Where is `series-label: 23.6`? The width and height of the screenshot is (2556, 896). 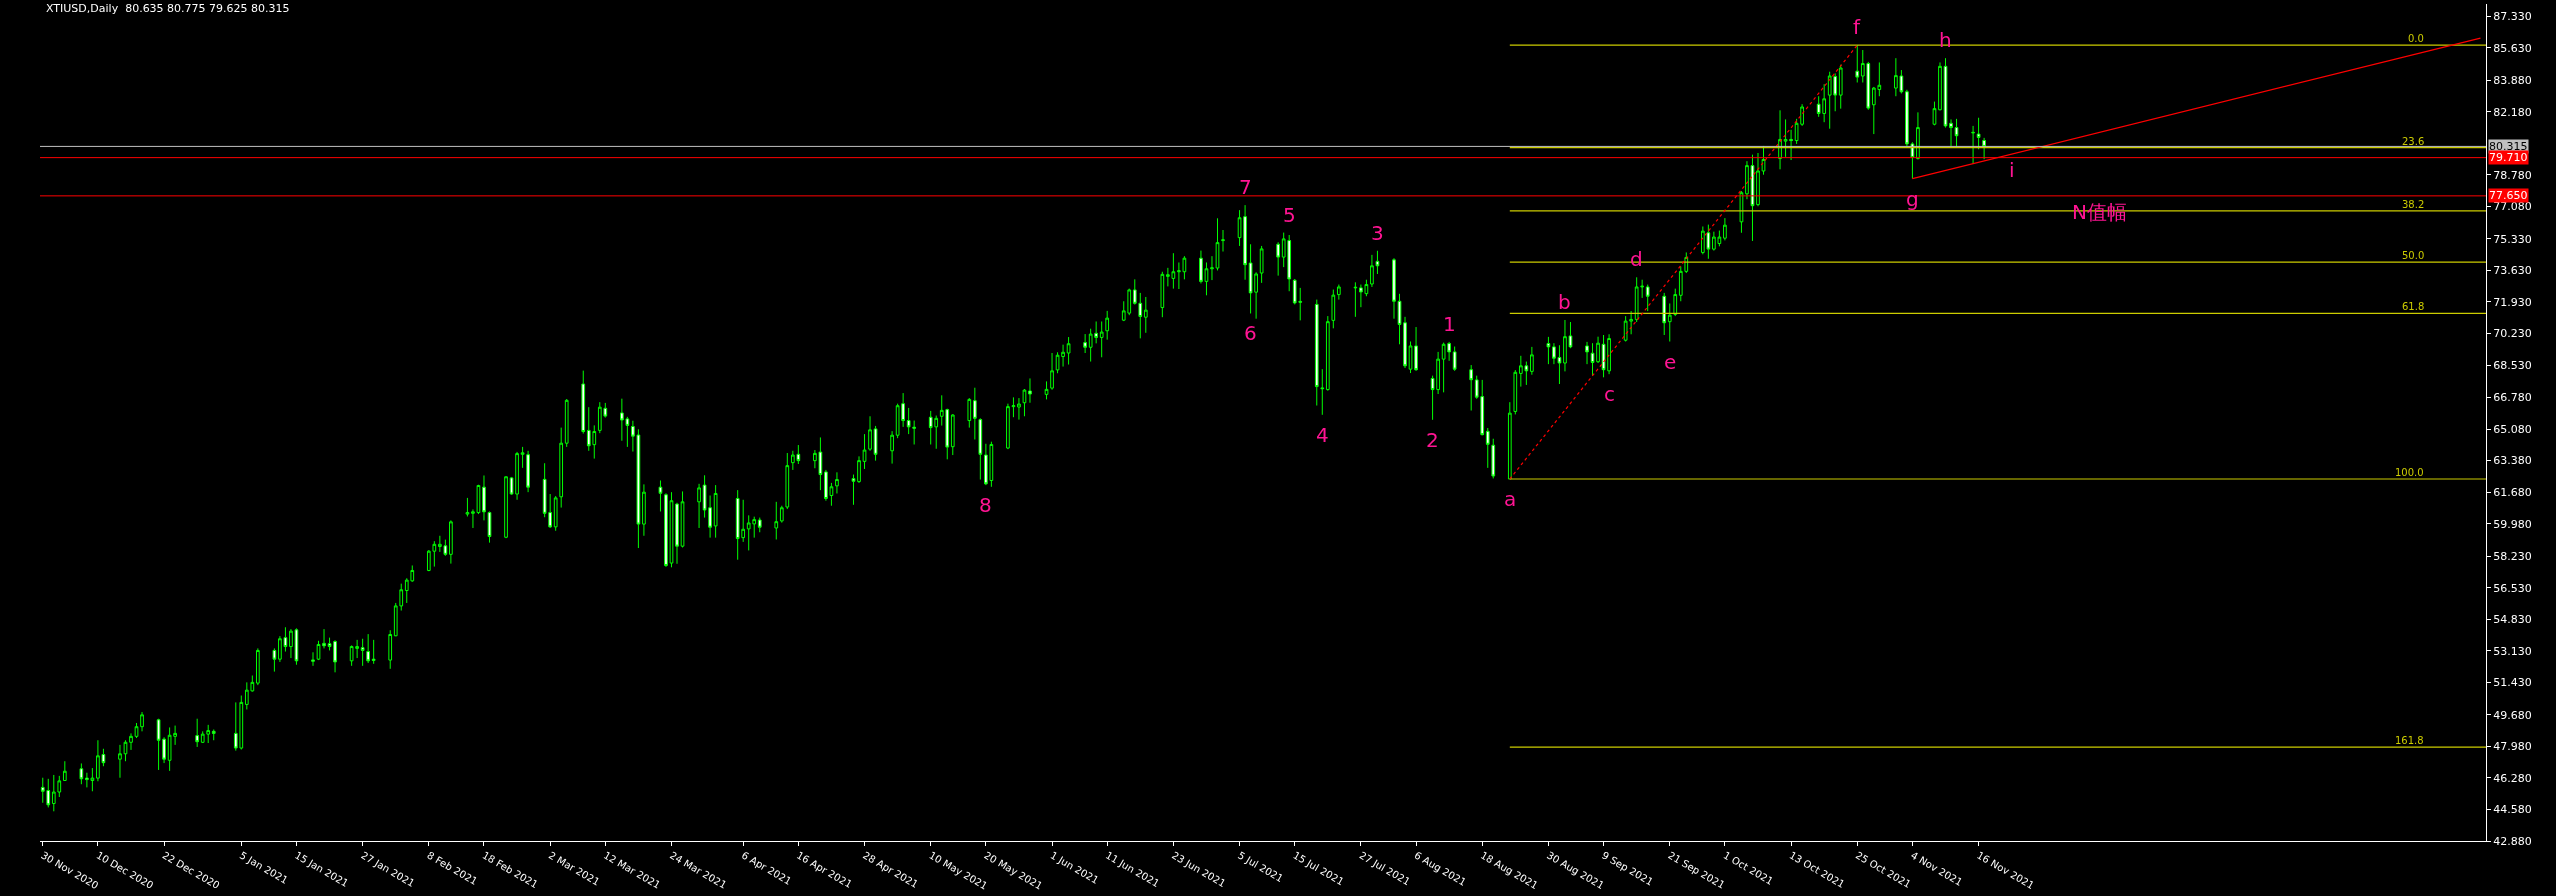 series-label: 23.6 is located at coordinates (2413, 141).